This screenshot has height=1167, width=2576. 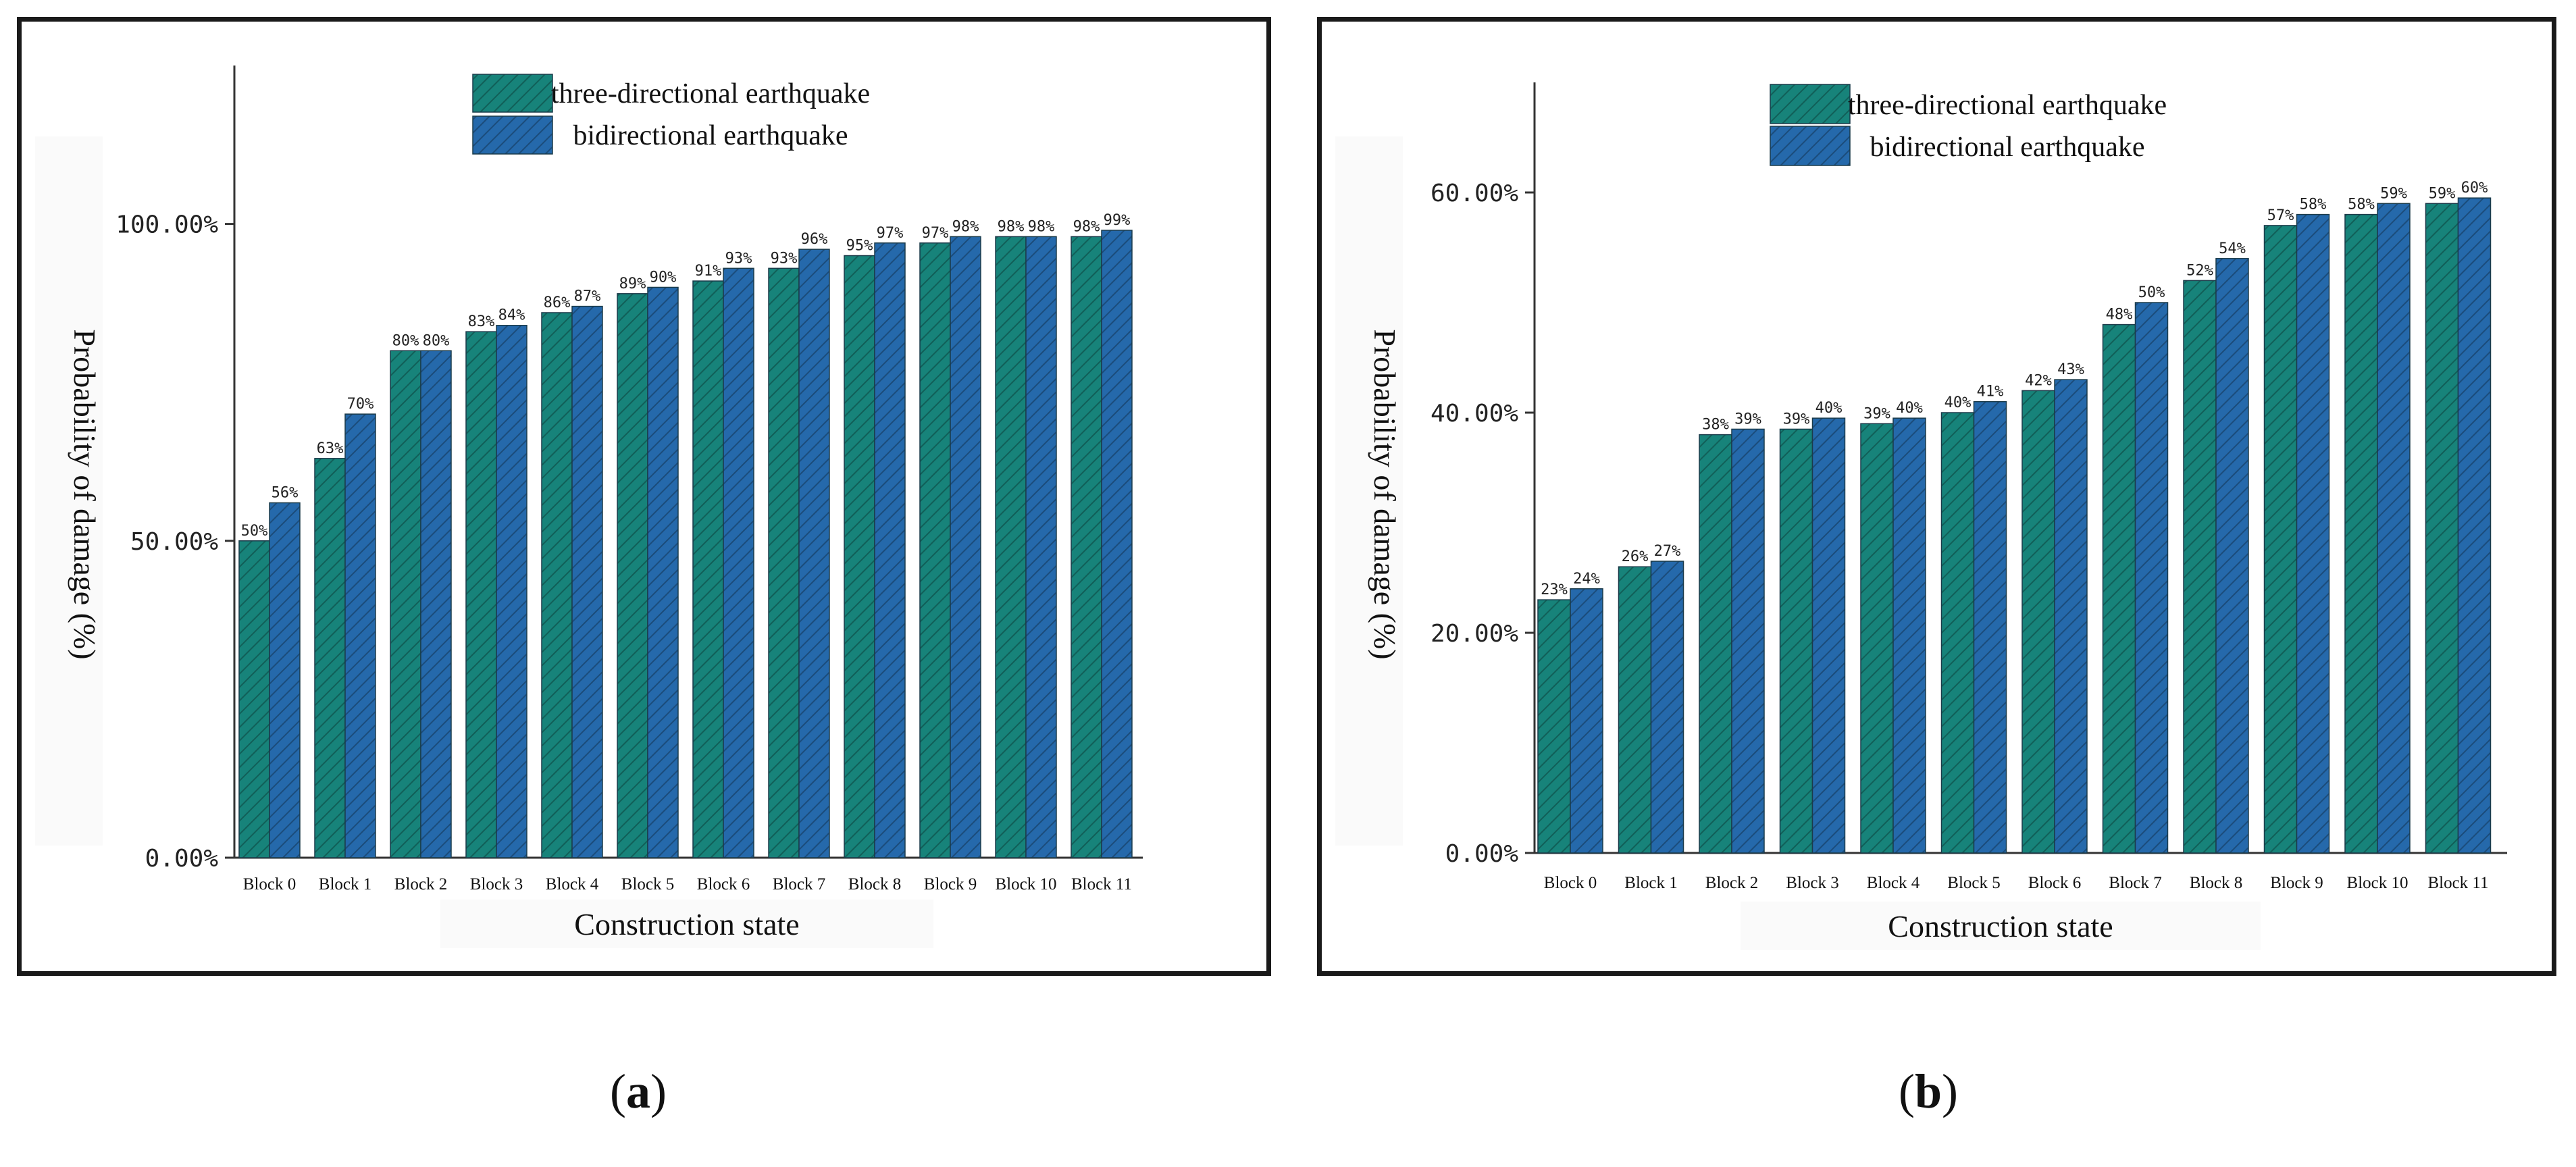 I want to click on y-tick-label: 20.00%, so click(x=1475, y=634).